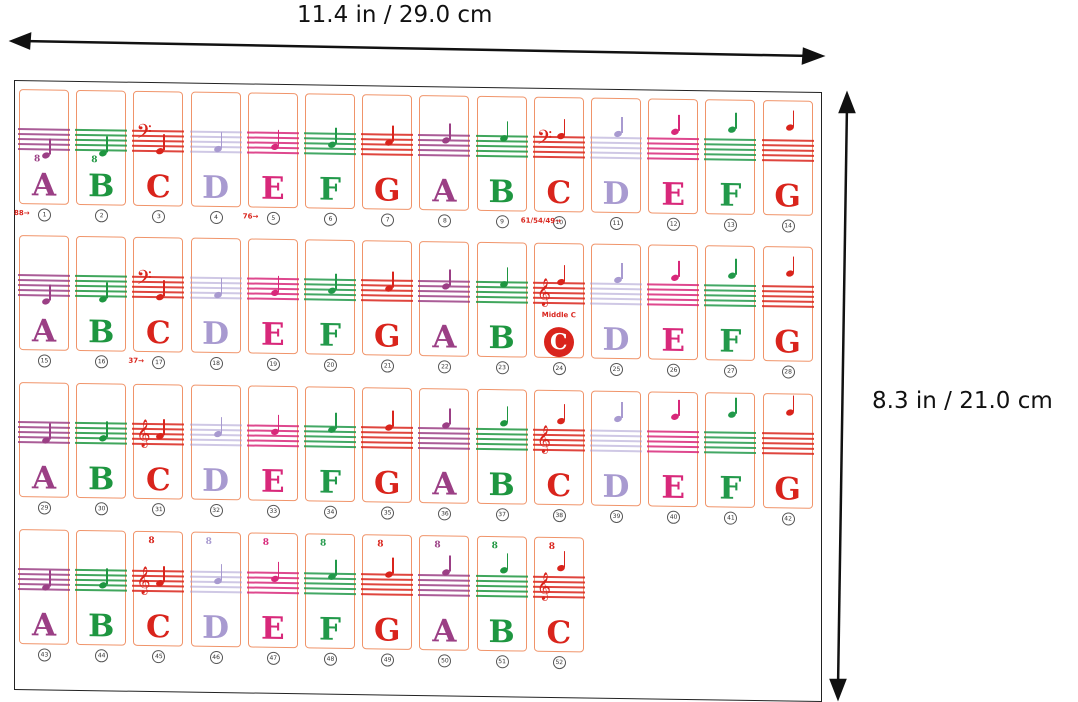 This screenshot has width=1078, height=702. What do you see at coordinates (159, 217) in the screenshot?
I see `key-number-badge: 3` at bounding box center [159, 217].